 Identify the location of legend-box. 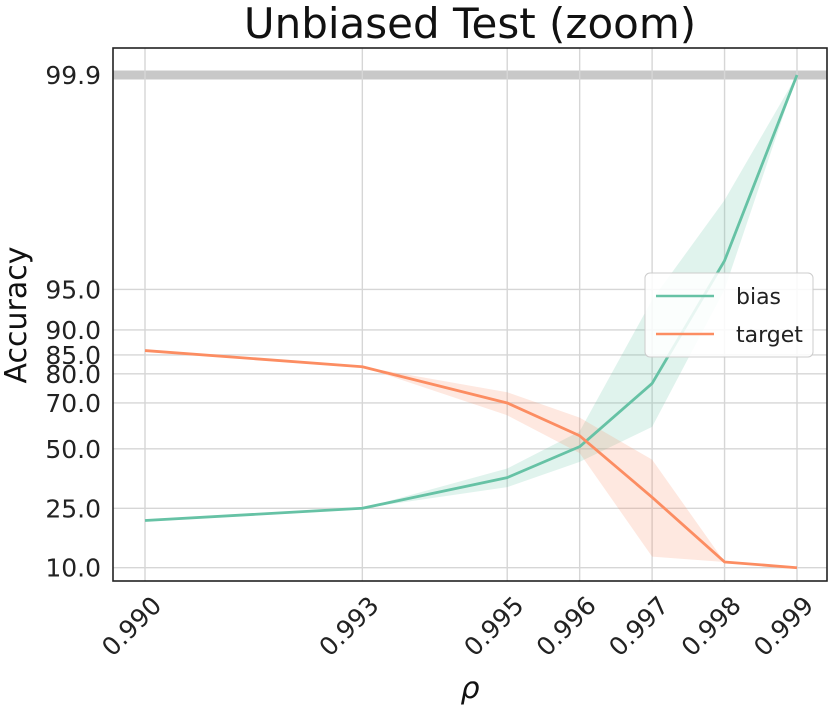
(729, 315).